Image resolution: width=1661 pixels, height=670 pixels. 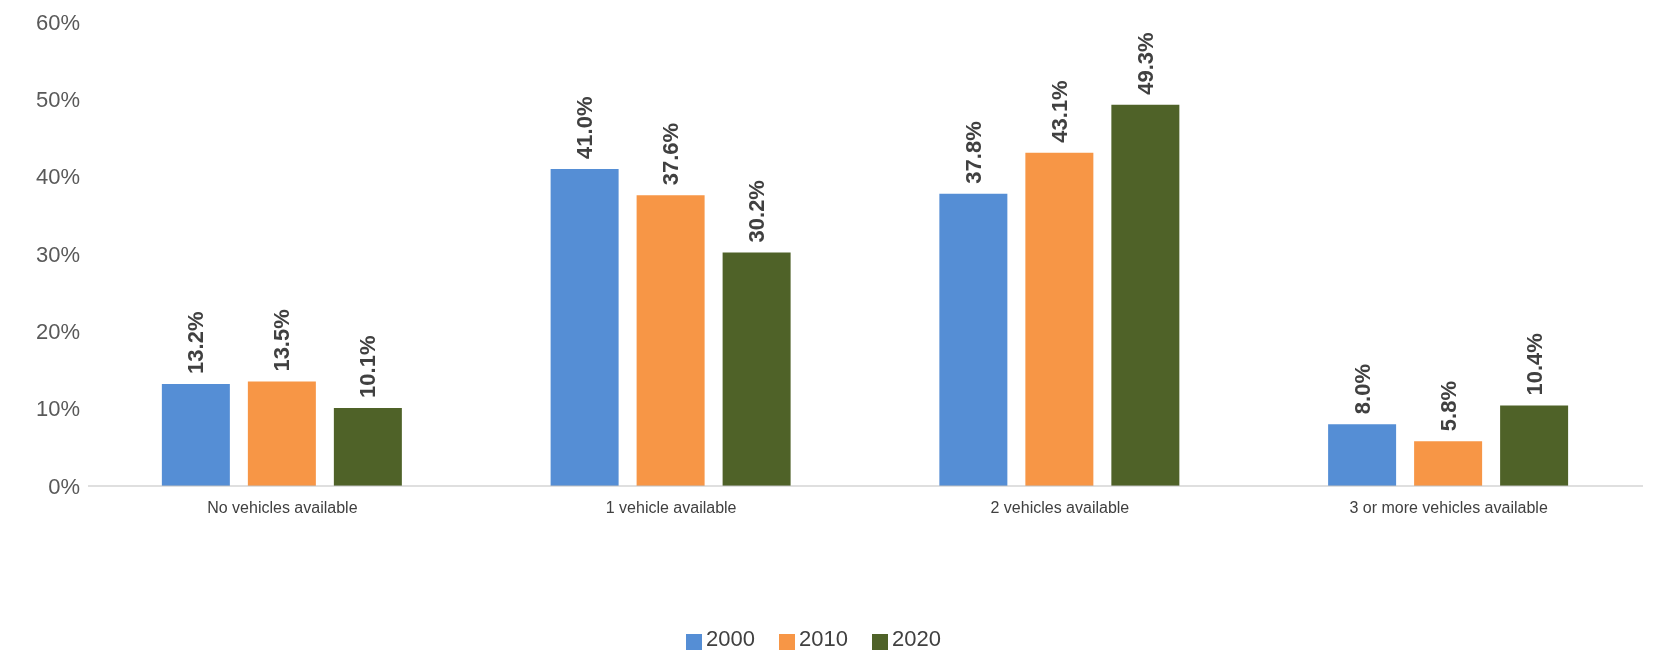 I want to click on y-tick-label: 50%, so click(x=57, y=100).